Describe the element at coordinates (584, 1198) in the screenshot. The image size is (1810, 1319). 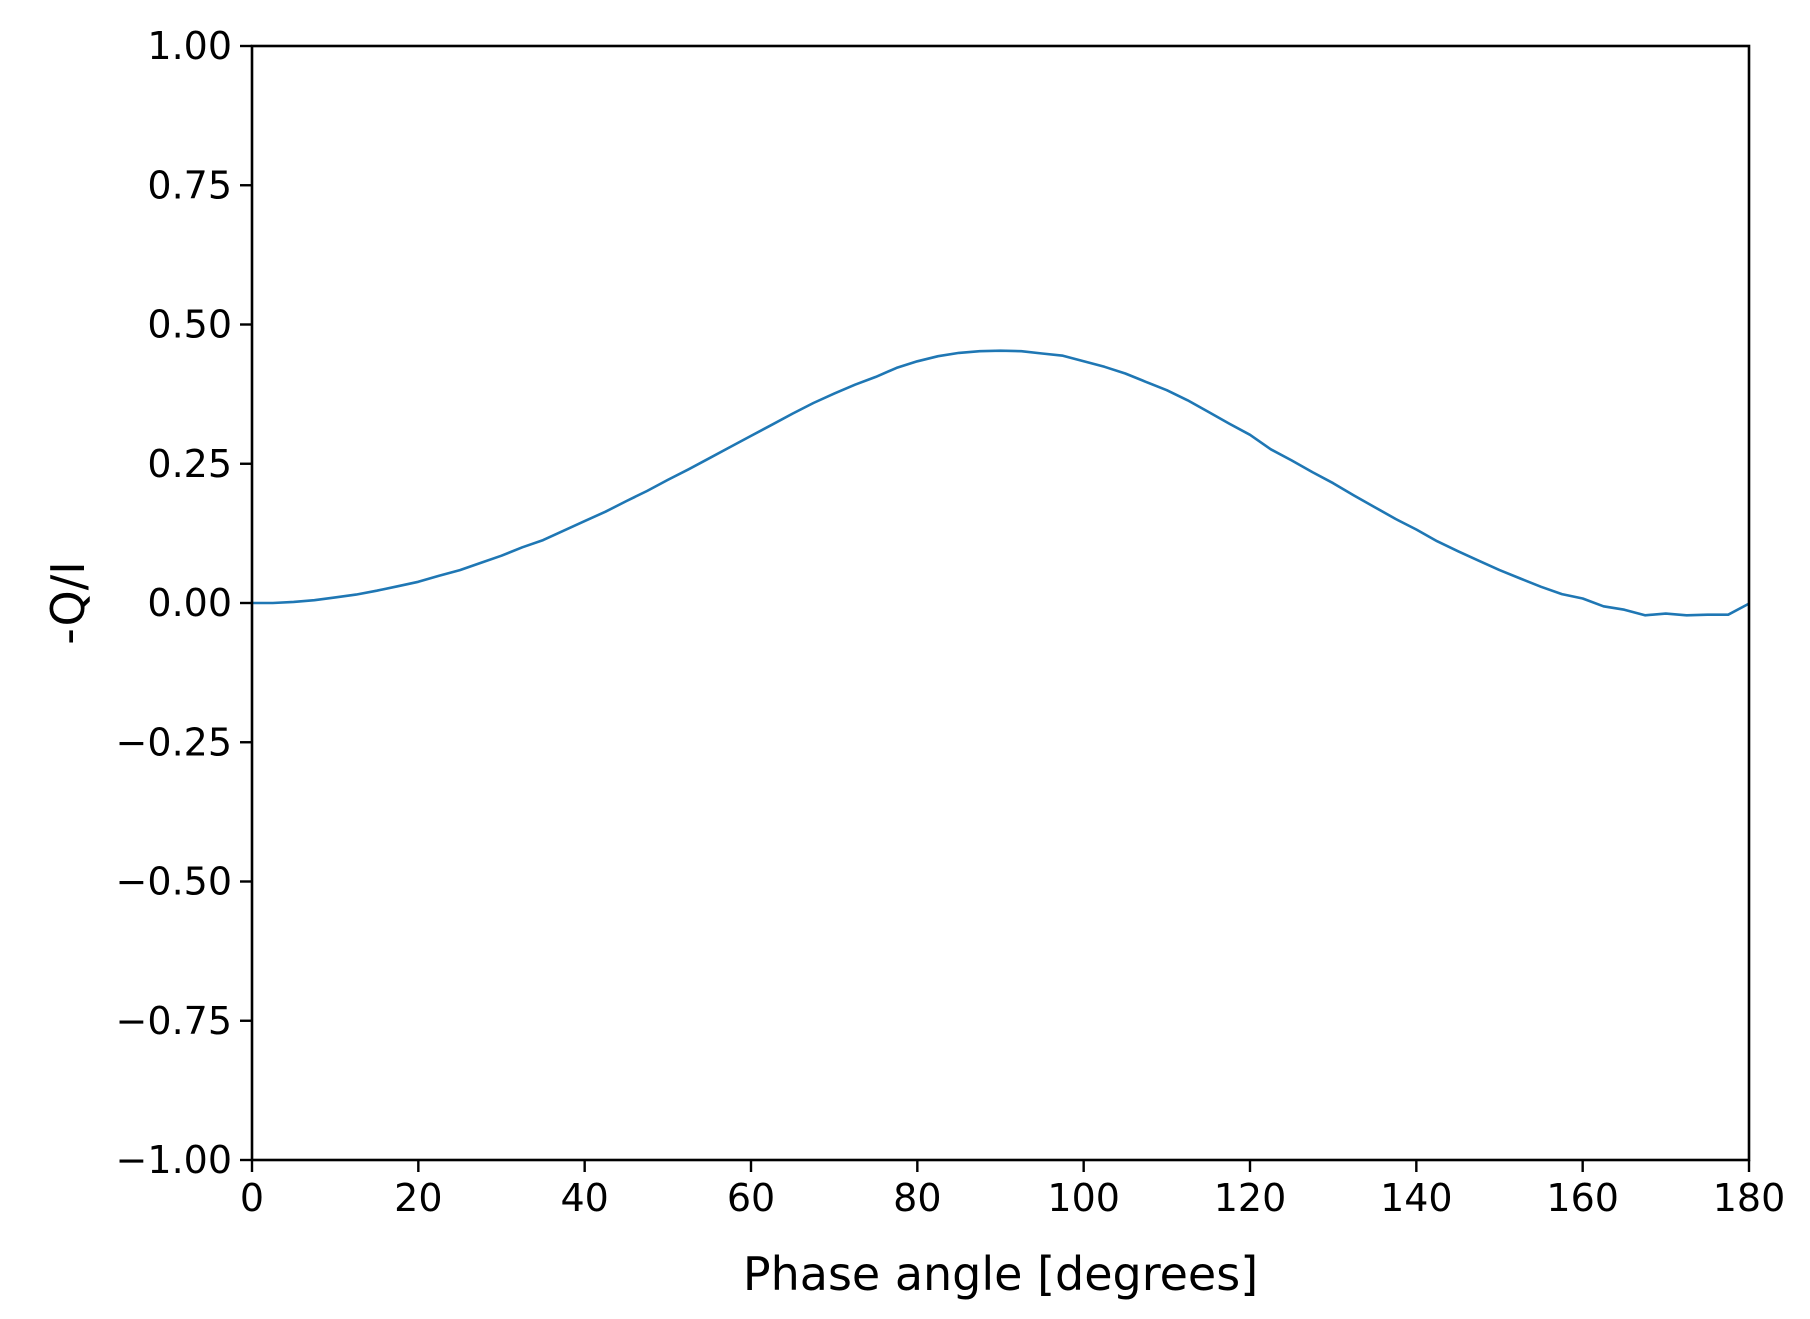
I see `x-tick-label: 40` at that location.